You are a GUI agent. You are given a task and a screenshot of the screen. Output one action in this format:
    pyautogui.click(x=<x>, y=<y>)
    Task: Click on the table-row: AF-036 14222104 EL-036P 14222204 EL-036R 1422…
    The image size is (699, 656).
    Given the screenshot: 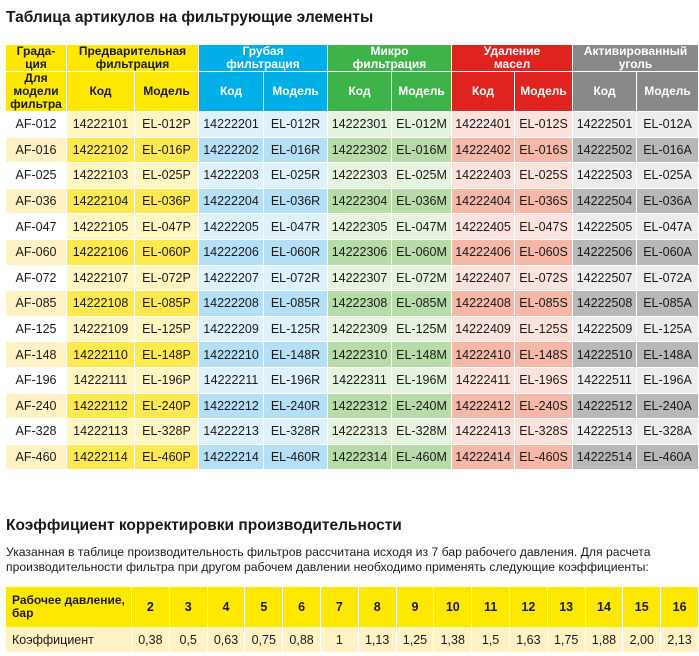 What is the action you would take?
    pyautogui.click(x=352, y=201)
    